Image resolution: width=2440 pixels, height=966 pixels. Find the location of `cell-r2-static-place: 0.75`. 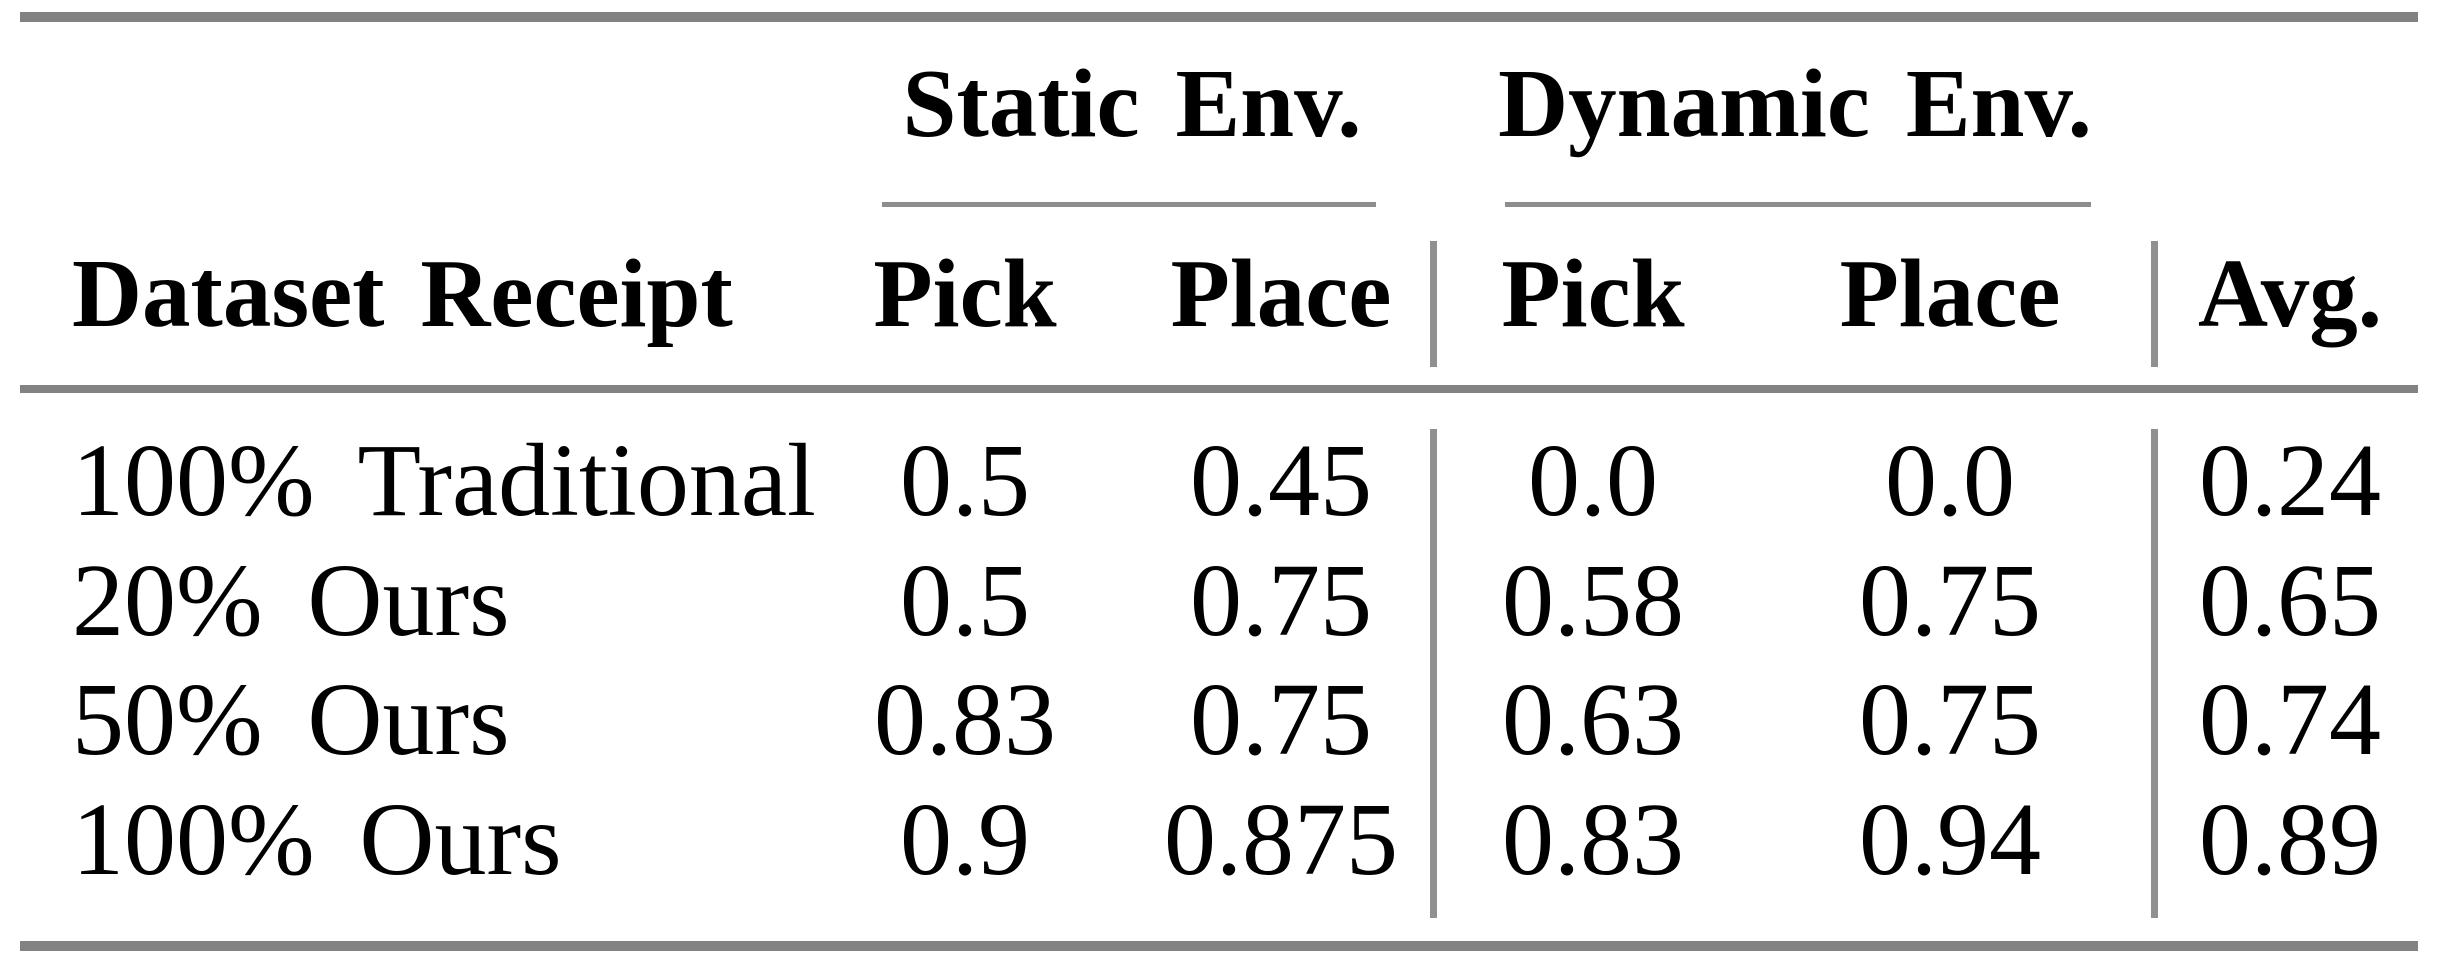

cell-r2-static-place: 0.75 is located at coordinates (1281, 719).